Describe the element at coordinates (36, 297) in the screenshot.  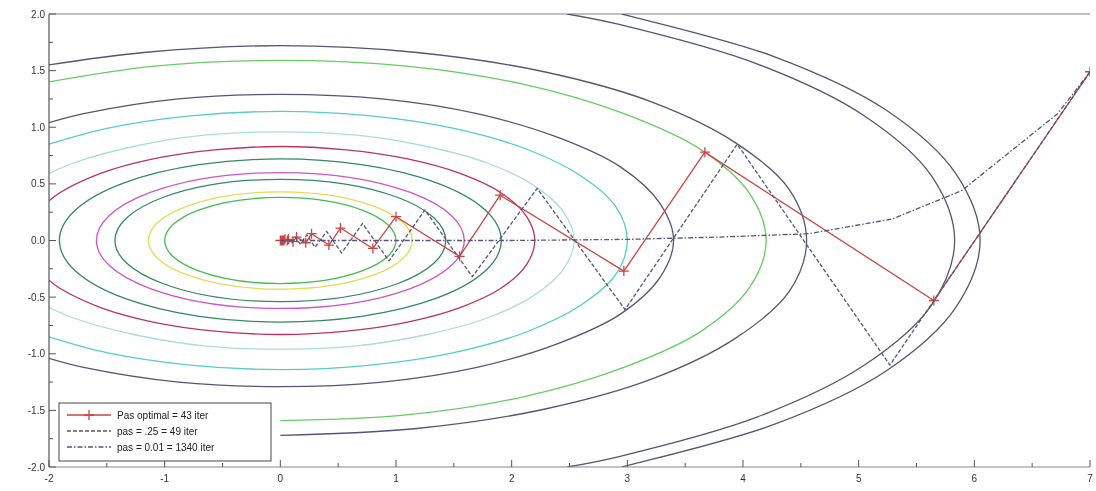
I see `y-tick-label: -0.5` at that location.